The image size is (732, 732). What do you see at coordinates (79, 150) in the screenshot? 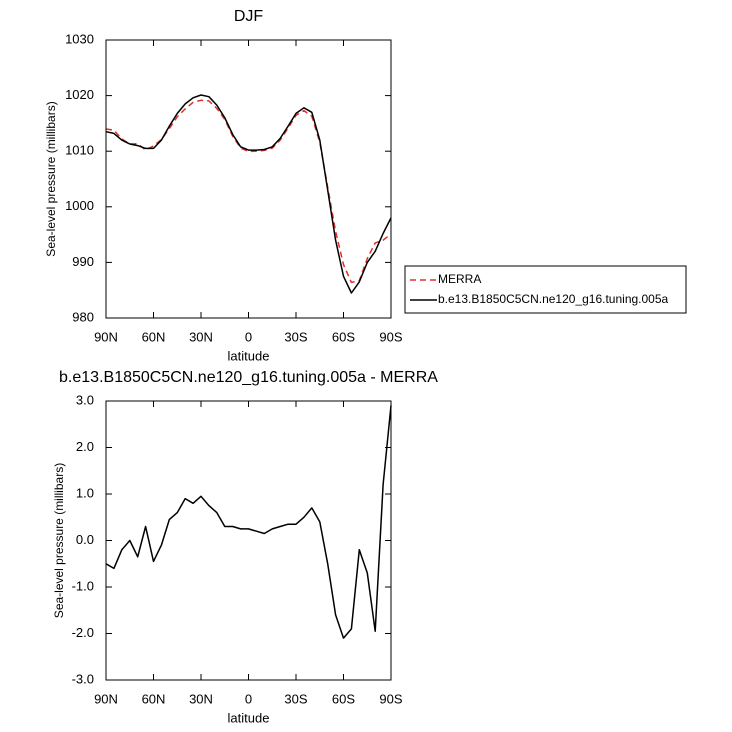
I see `y-tick-label: 1010` at bounding box center [79, 150].